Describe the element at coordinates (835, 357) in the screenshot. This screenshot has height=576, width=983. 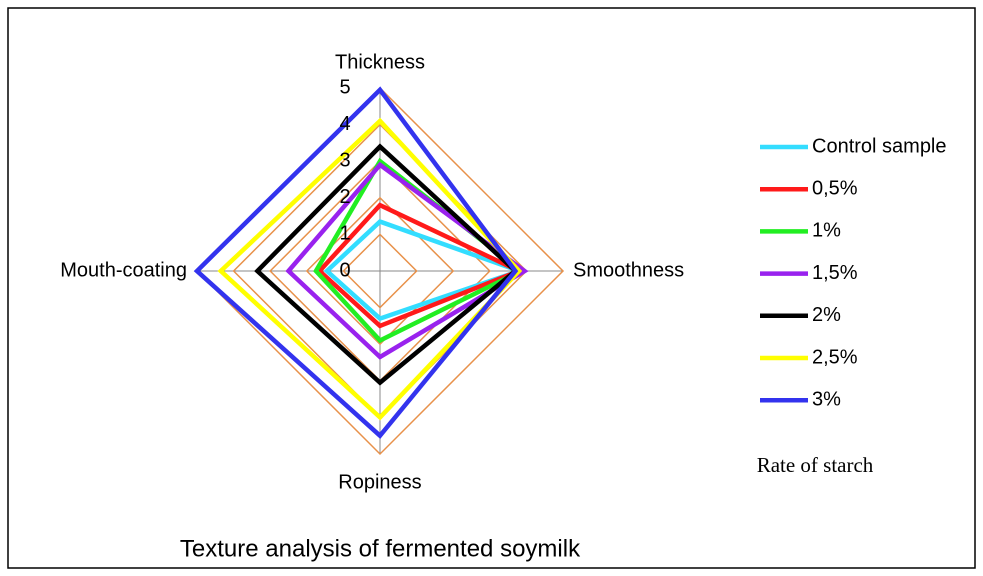
I see `legend-label: 2,5%` at that location.